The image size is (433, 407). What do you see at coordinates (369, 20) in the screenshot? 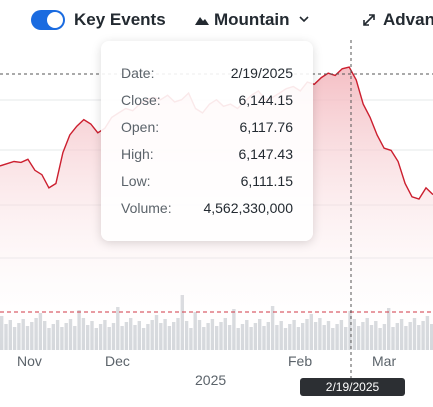
I see `expand-icon` at bounding box center [369, 20].